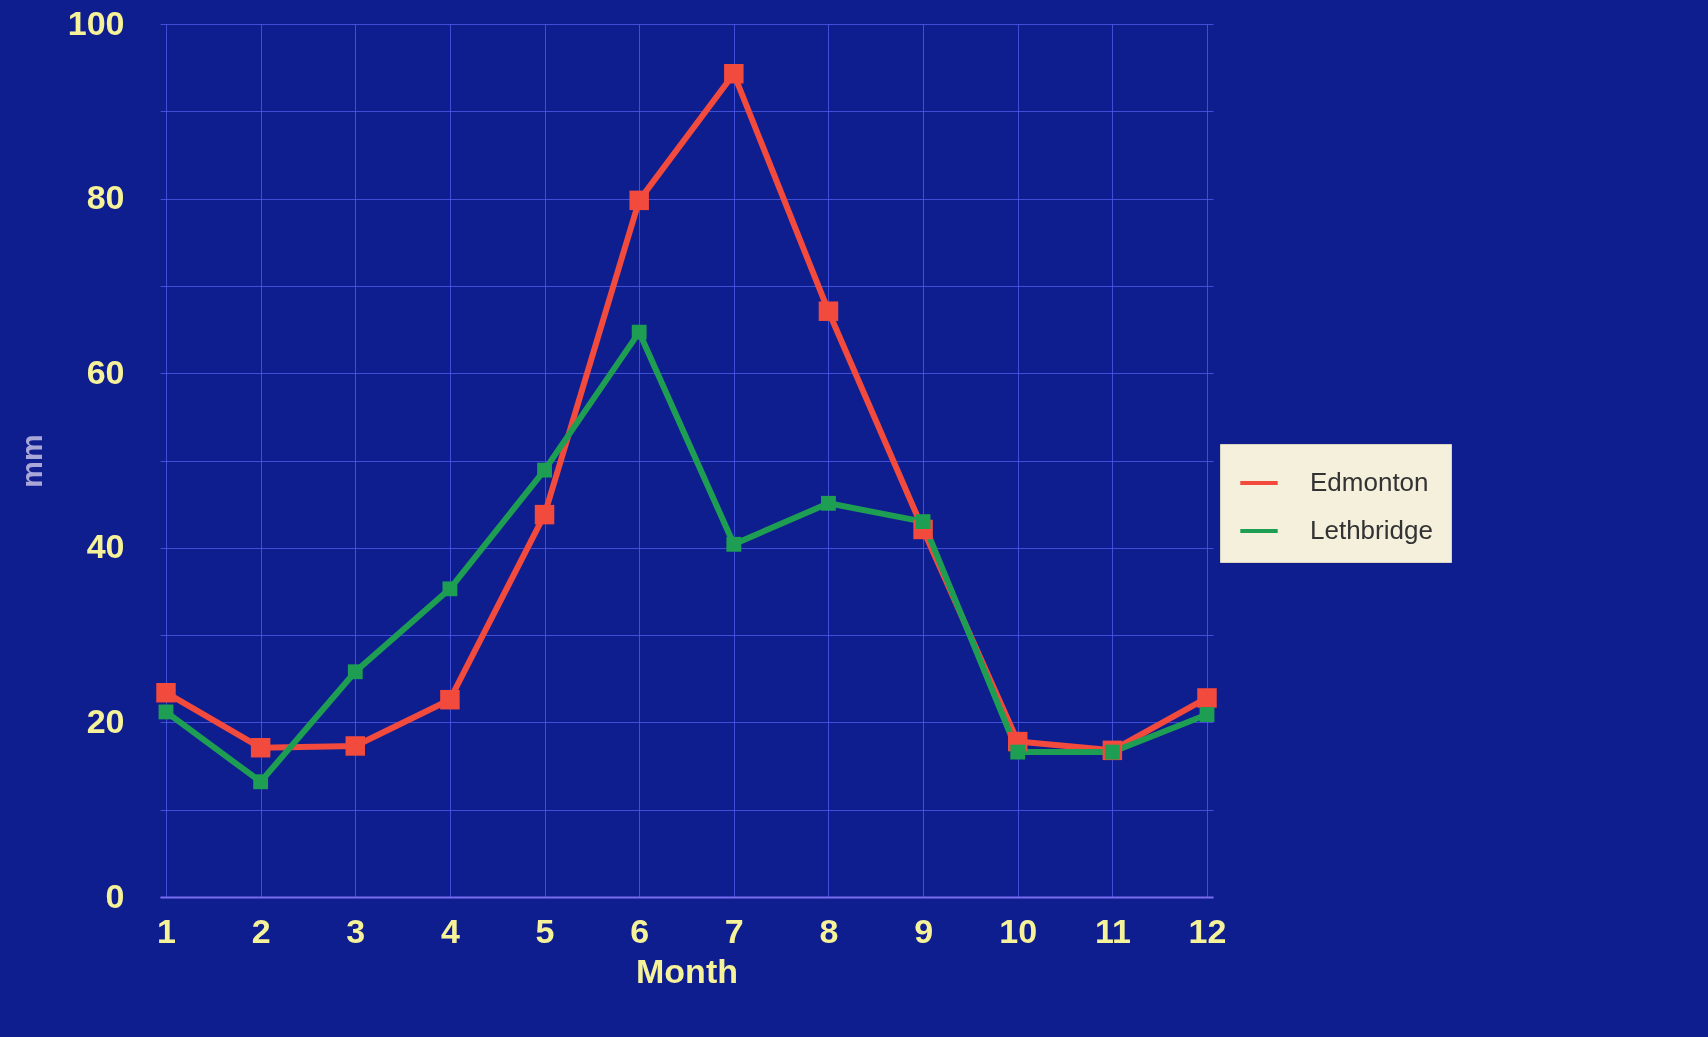  What do you see at coordinates (640, 930) in the screenshot?
I see `x-tick-label: 6` at bounding box center [640, 930].